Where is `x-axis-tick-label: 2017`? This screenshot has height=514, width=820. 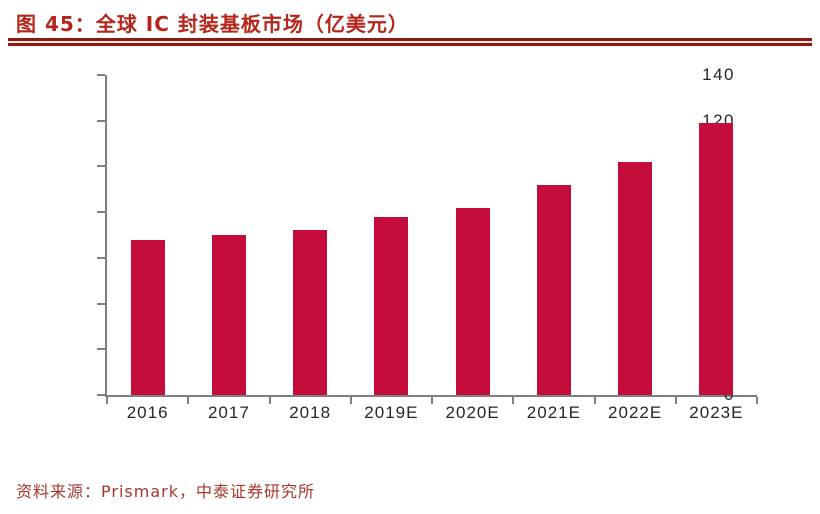
x-axis-tick-label: 2017 is located at coordinates (228, 412).